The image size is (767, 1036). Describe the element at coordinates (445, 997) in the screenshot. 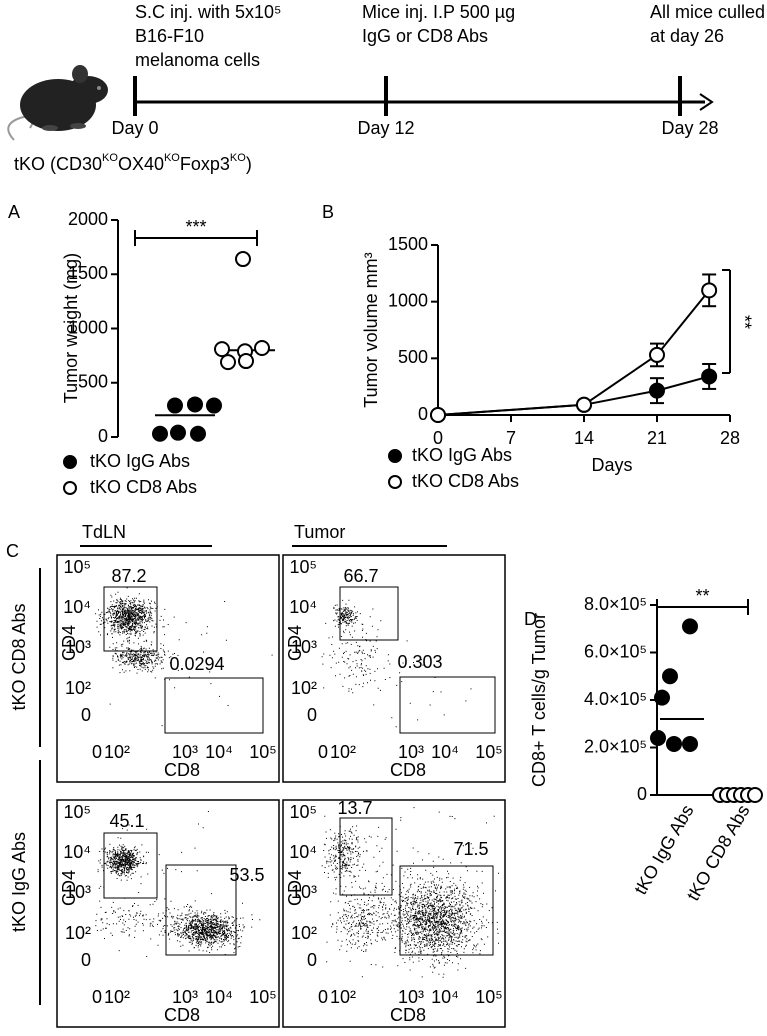

I see `x-tick-label: 10⁴` at that location.